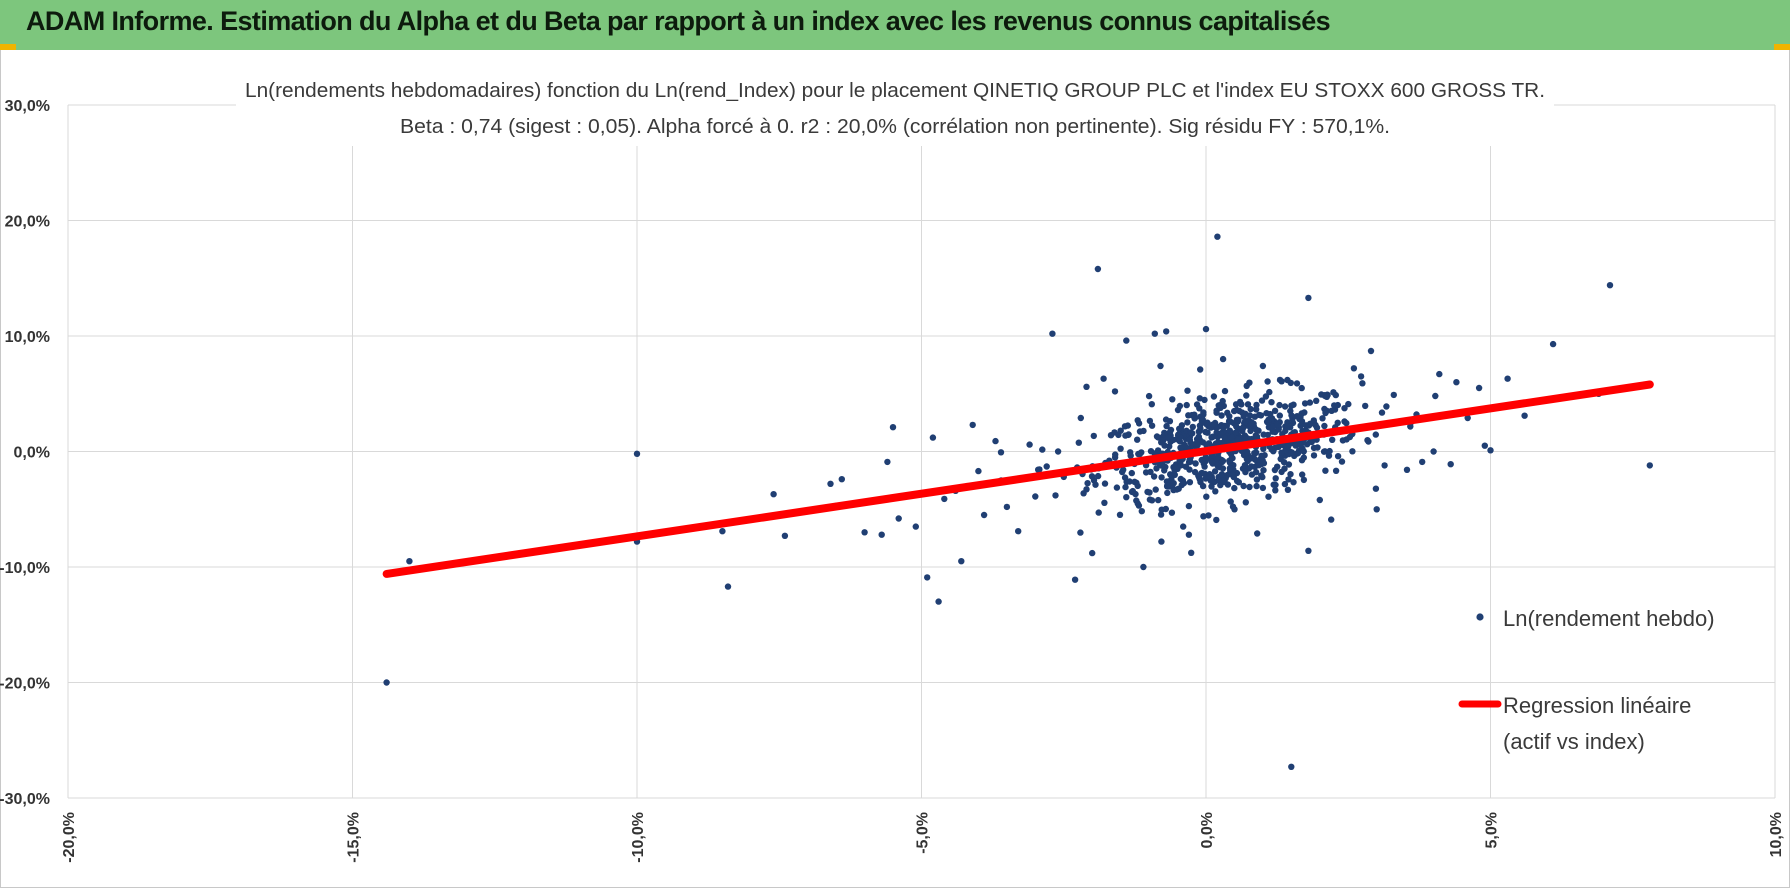 The width and height of the screenshot is (1790, 888). I want to click on legend-label-points: Ln(rendement hebdo), so click(1609, 618).